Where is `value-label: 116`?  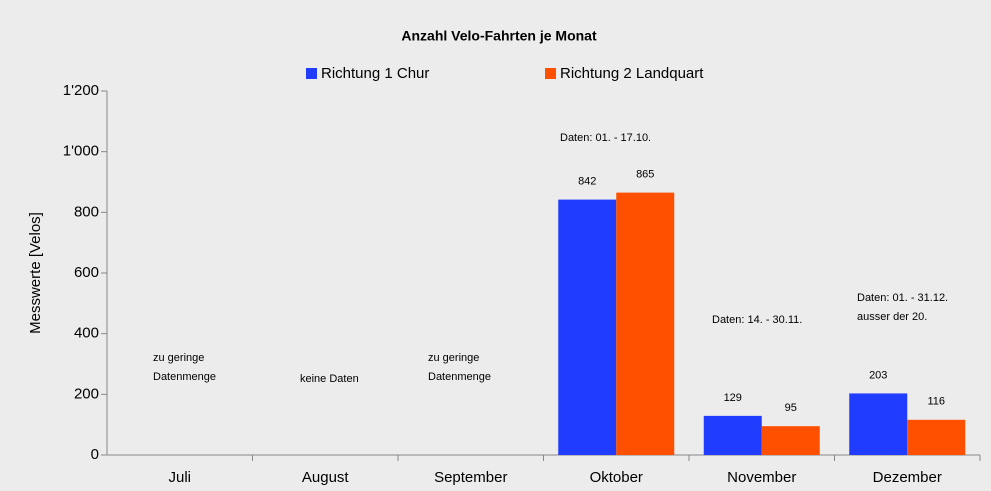 value-label: 116 is located at coordinates (936, 402).